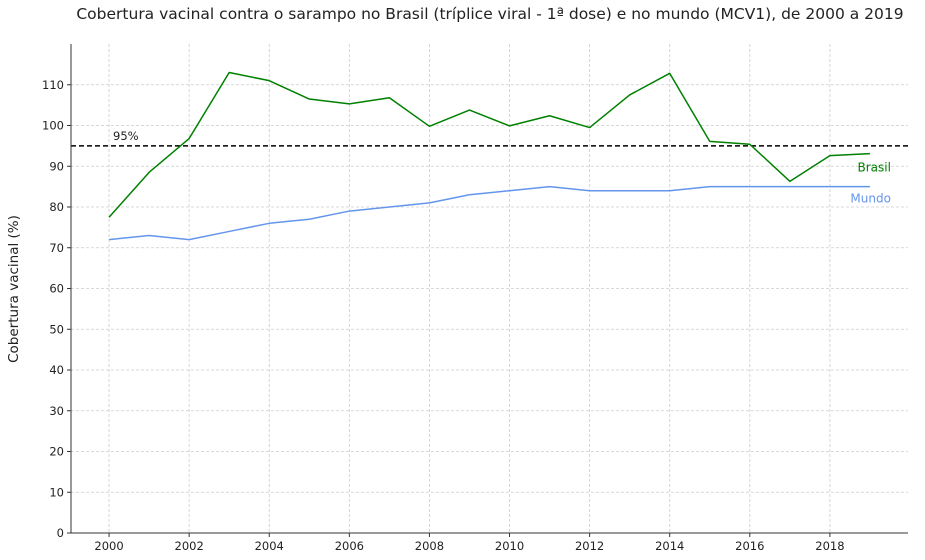 Image resolution: width=925 pixels, height=560 pixels. I want to click on x-tick-label: 2010, so click(509, 546).